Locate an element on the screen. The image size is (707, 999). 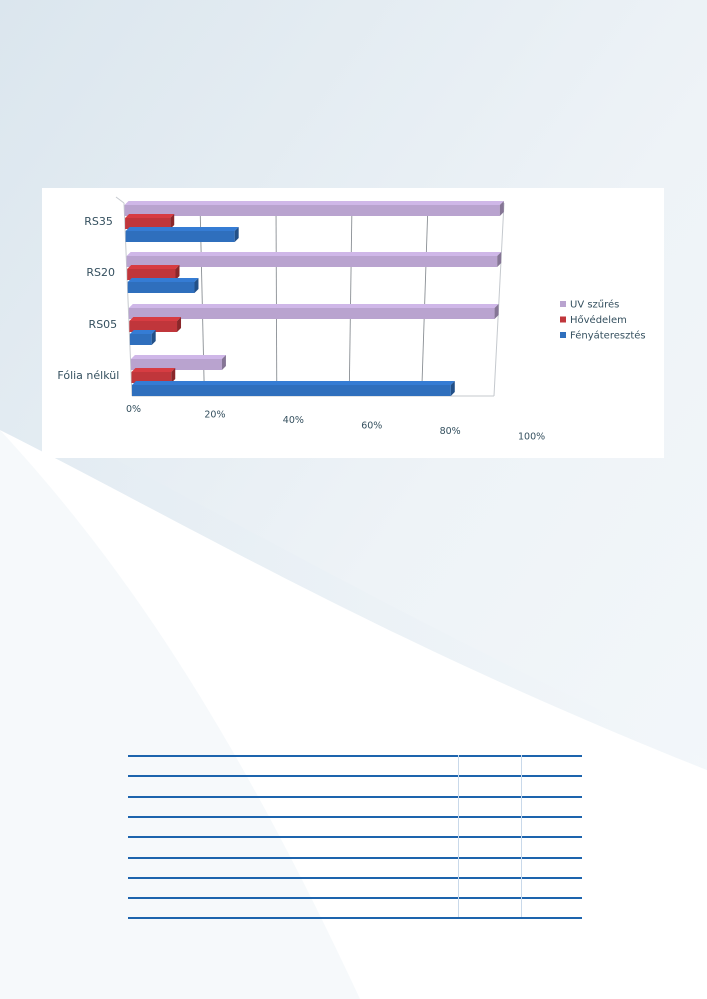
empty-table is located at coordinates (355, 840).